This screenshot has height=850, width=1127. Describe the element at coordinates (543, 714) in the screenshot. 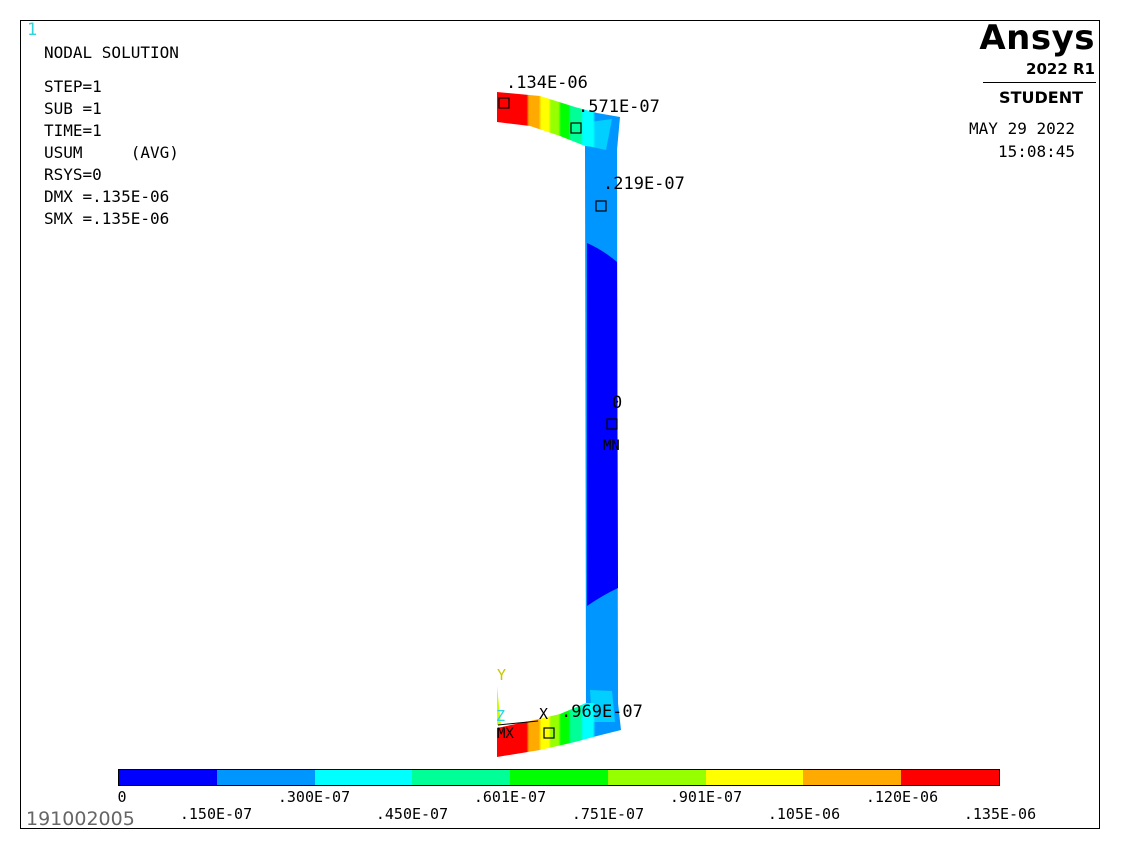

I see `triad-x-label: X` at that location.